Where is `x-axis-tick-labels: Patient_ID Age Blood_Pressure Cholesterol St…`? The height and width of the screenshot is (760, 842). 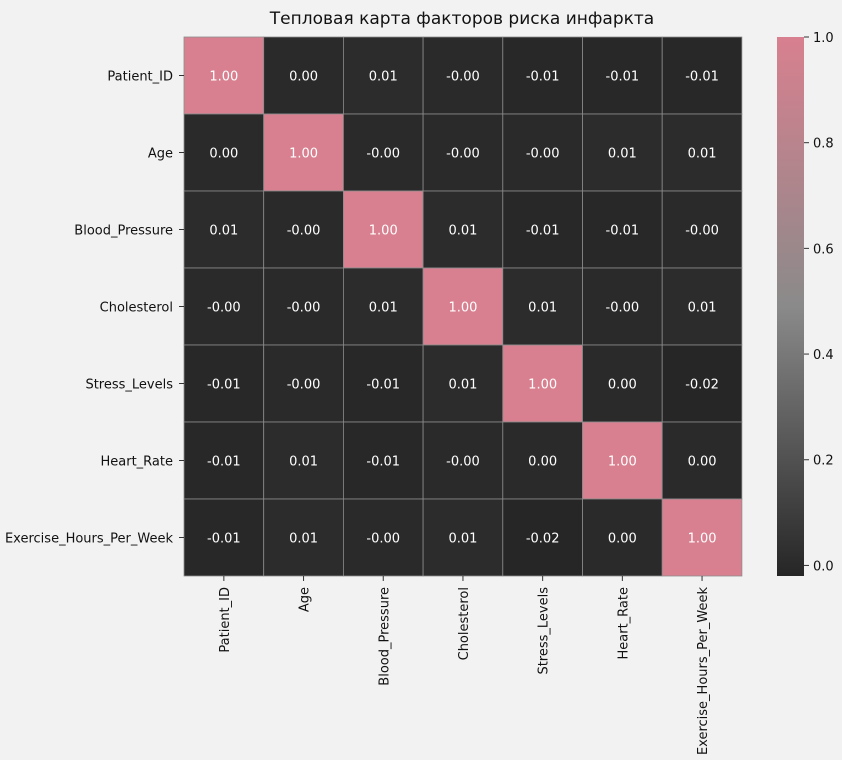
x-axis-tick-labels: Patient_ID Age Blood_Pressure Cholesterol St… is located at coordinates (464, 665).